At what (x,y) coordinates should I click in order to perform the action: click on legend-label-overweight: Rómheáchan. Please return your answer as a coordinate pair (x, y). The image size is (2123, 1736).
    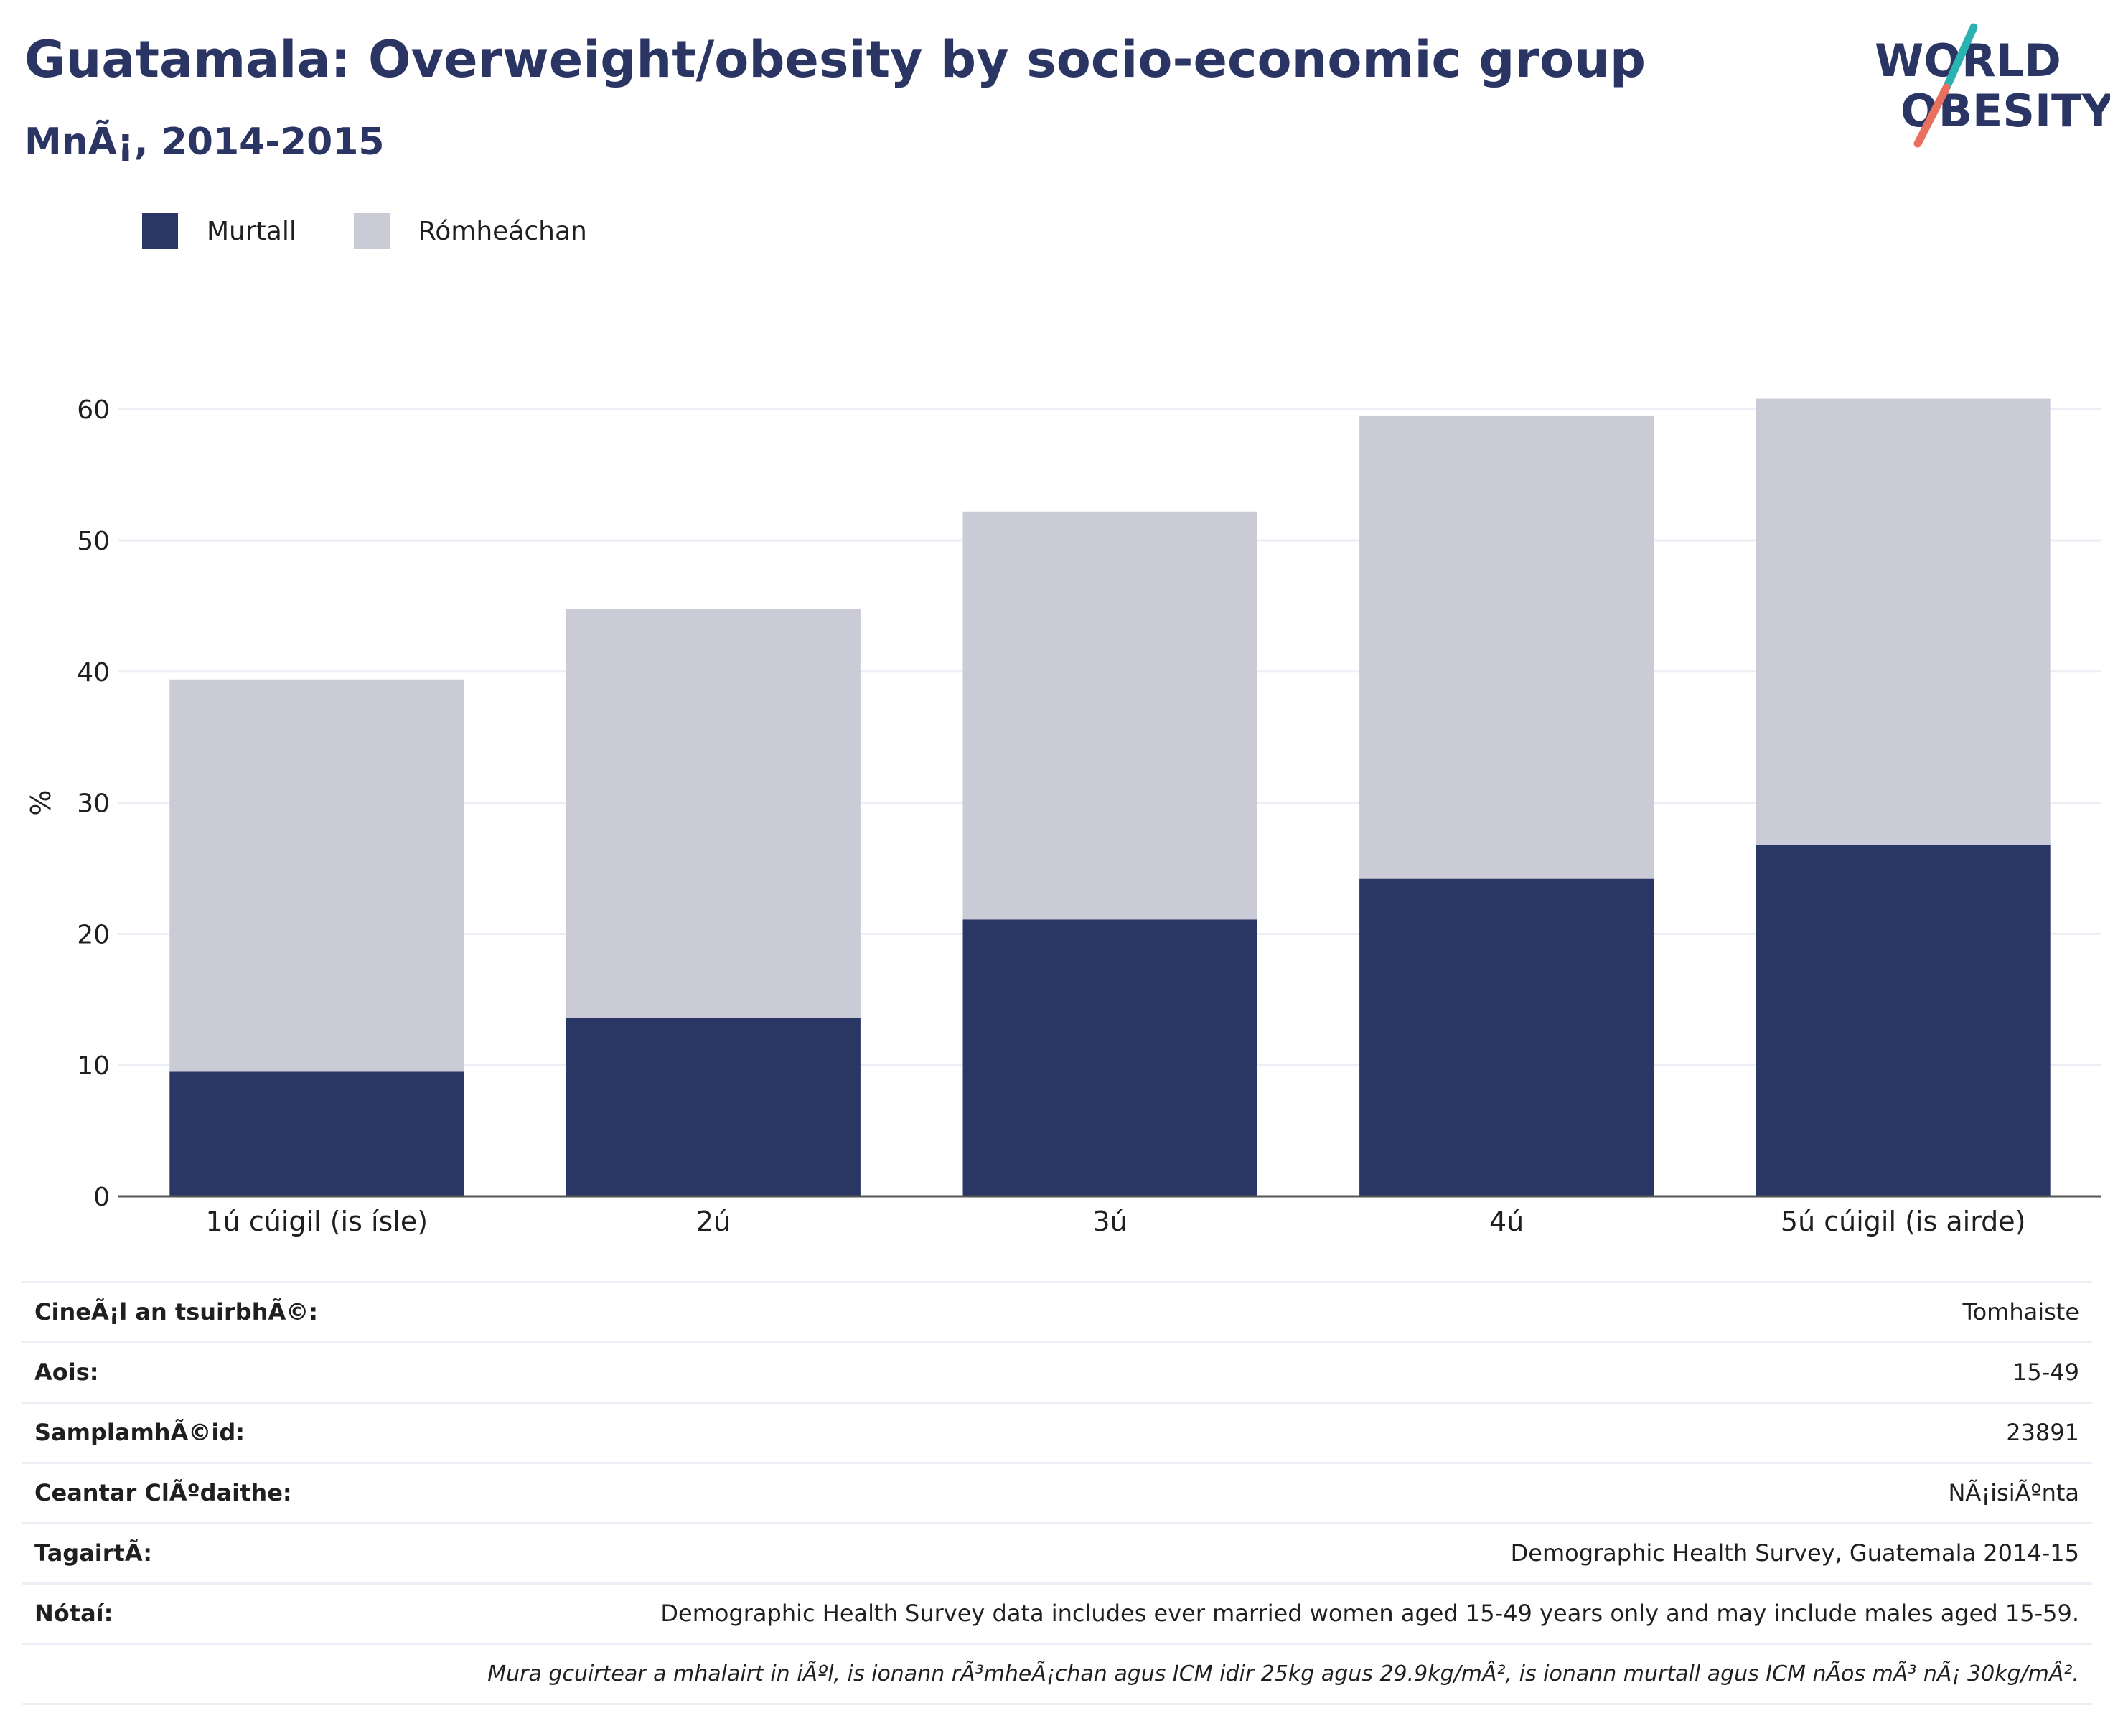
    Looking at the image, I should click on (502, 231).